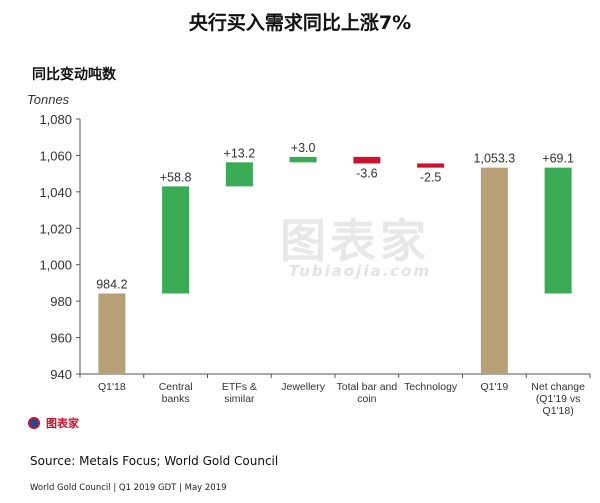 The image size is (600, 503). What do you see at coordinates (239, 399) in the screenshot?
I see `x-category-label-line: similar` at bounding box center [239, 399].